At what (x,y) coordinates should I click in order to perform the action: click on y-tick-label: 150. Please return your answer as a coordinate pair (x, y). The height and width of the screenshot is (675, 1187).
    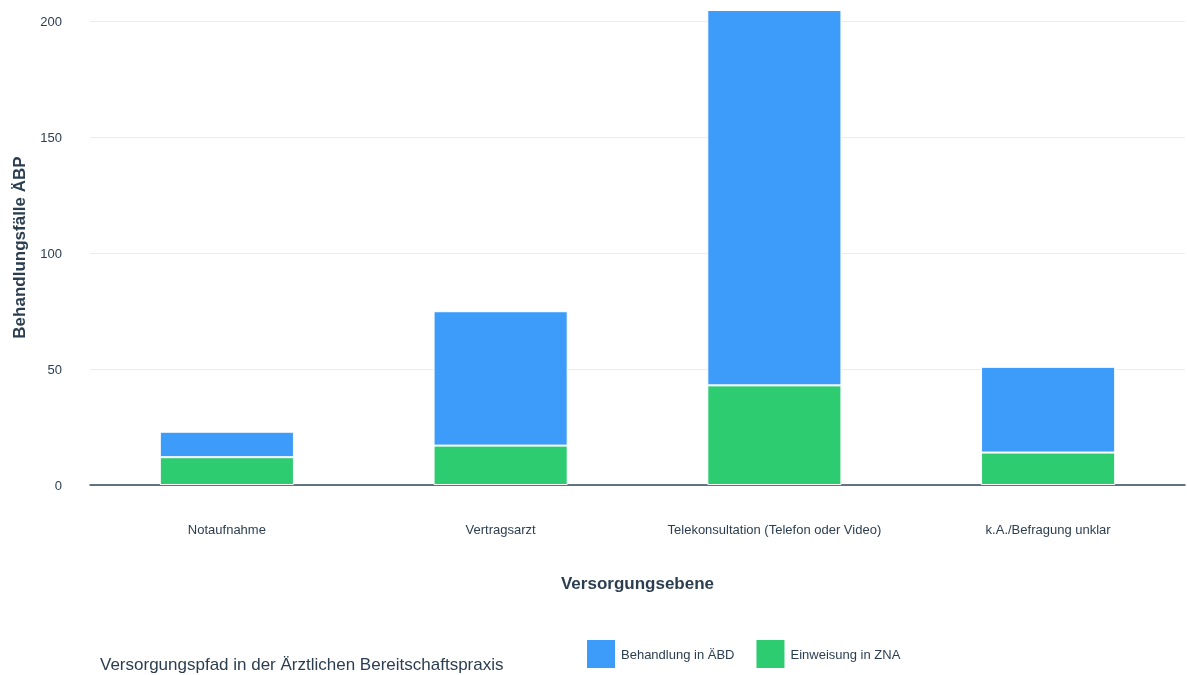
    Looking at the image, I should click on (51, 137).